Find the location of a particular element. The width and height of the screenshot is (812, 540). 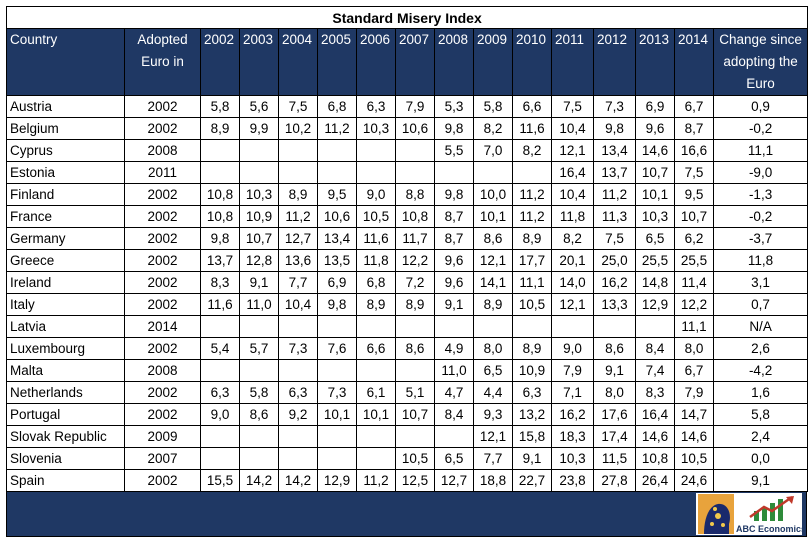

index-value-cell: 12,2 is located at coordinates (415, 260).